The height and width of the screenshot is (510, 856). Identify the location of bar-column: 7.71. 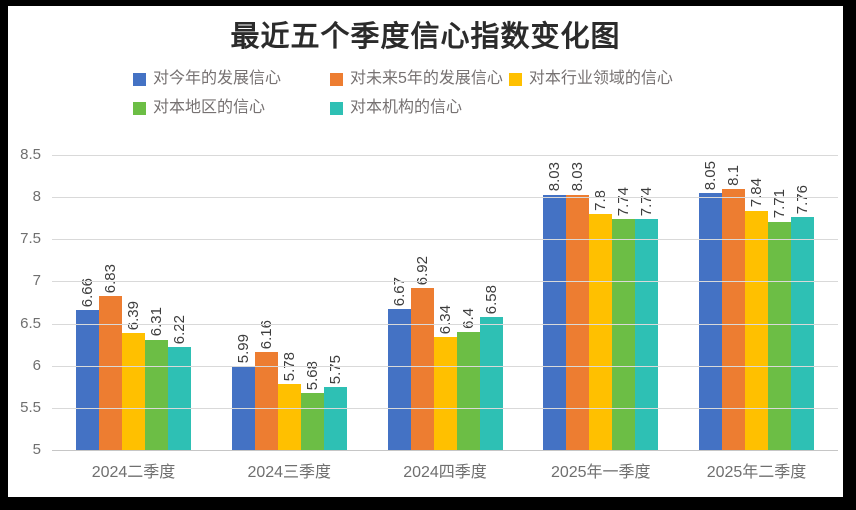
(779, 302).